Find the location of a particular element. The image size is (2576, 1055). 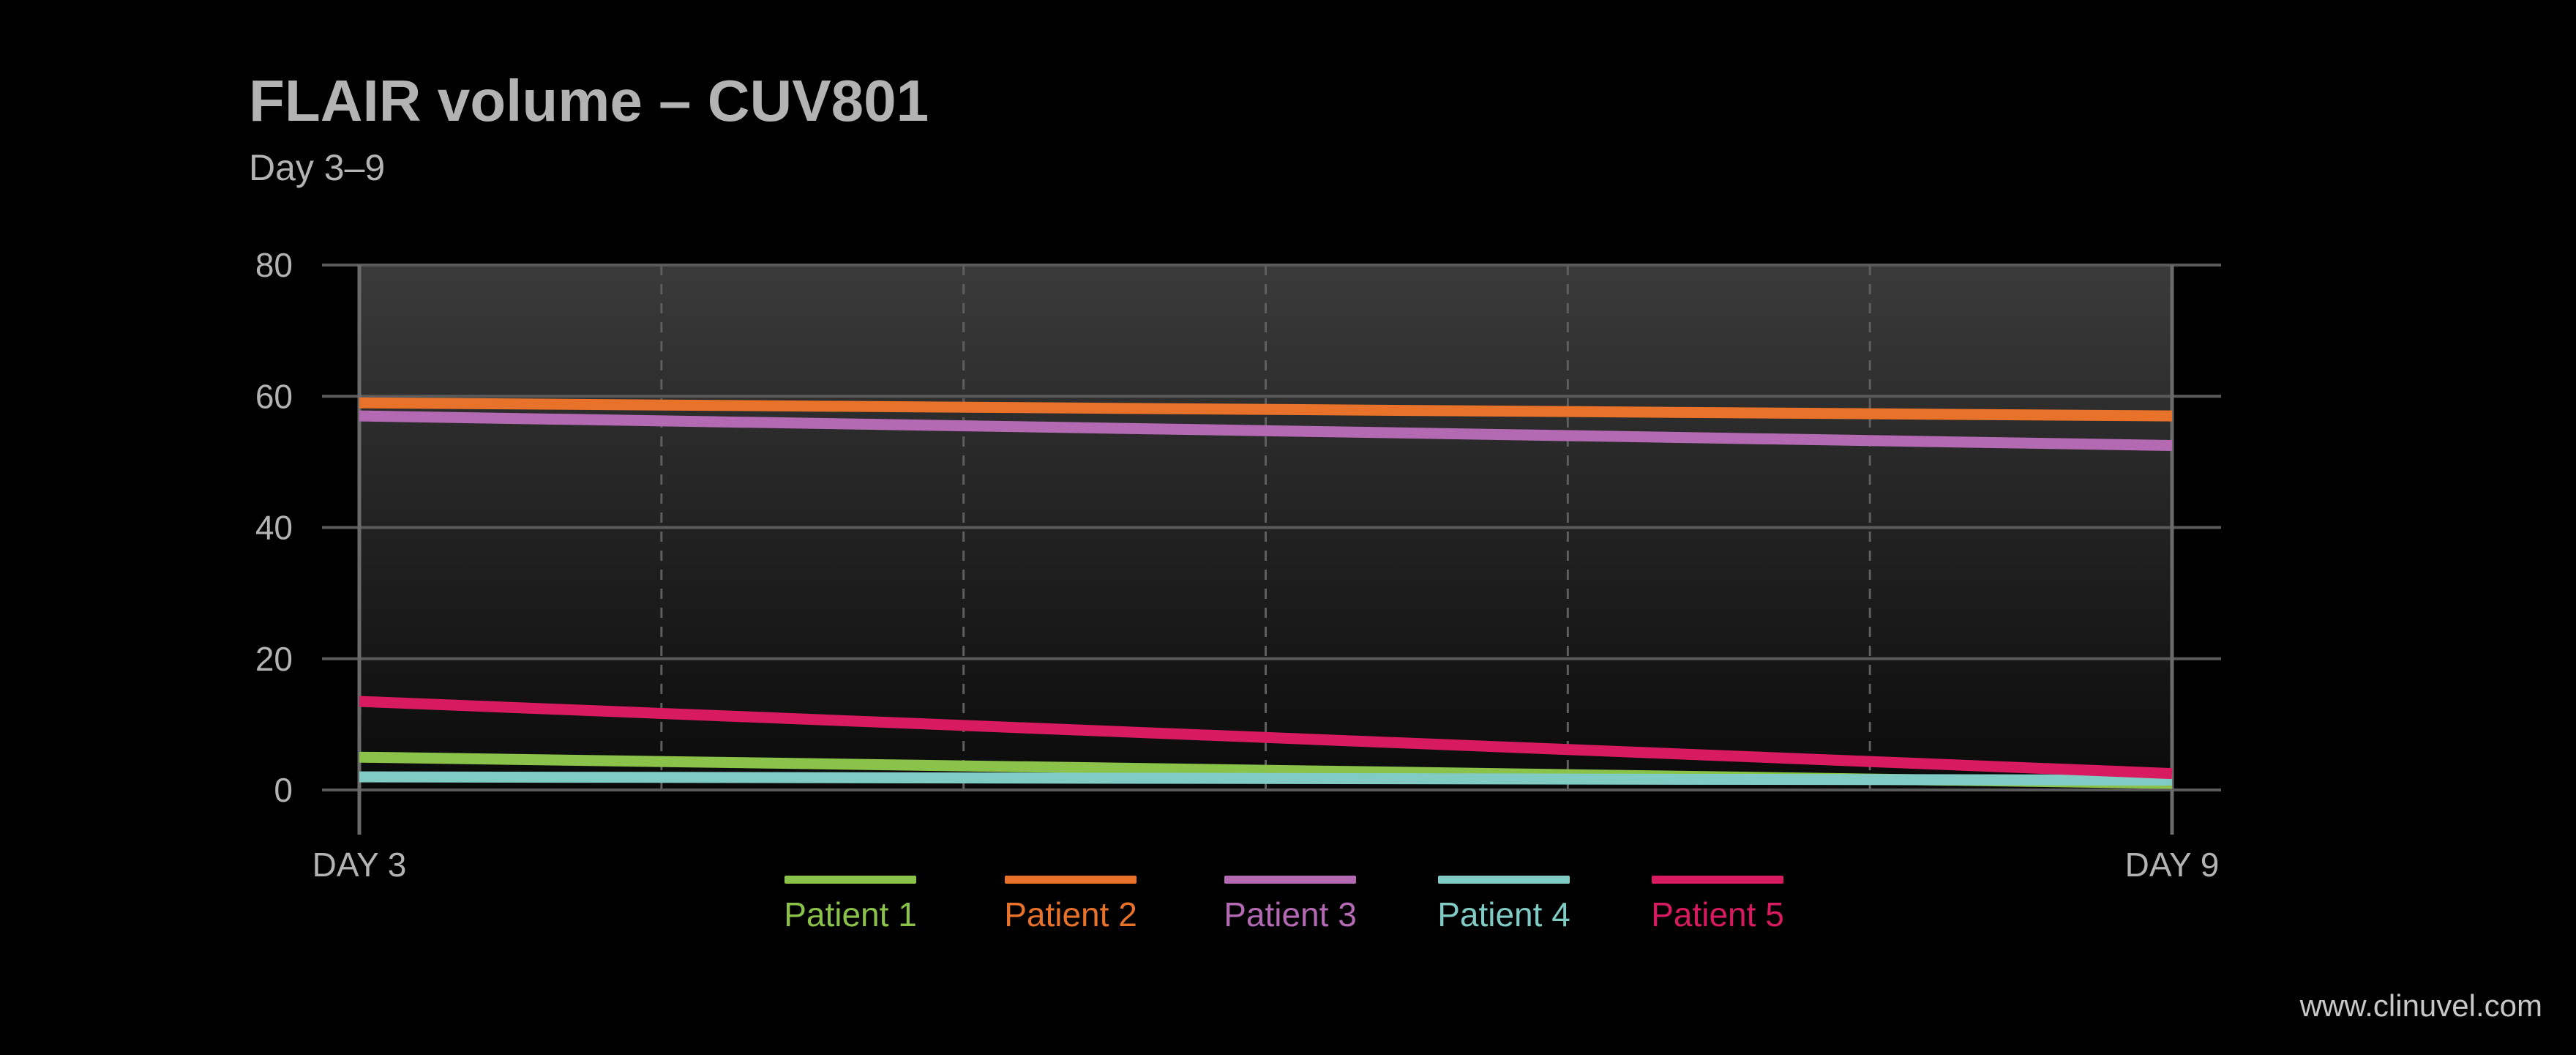

legend-label: Patient 2 is located at coordinates (1070, 914).